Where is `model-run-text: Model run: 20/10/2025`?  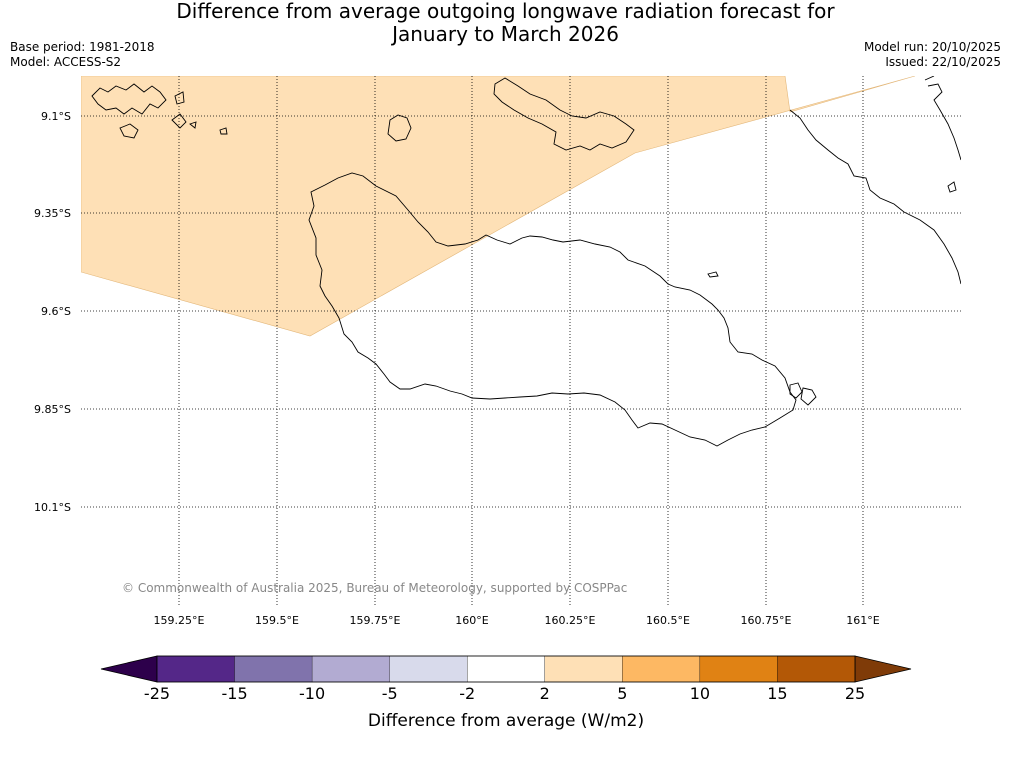 model-run-text: Model run: 20/10/2025 is located at coordinates (932, 47).